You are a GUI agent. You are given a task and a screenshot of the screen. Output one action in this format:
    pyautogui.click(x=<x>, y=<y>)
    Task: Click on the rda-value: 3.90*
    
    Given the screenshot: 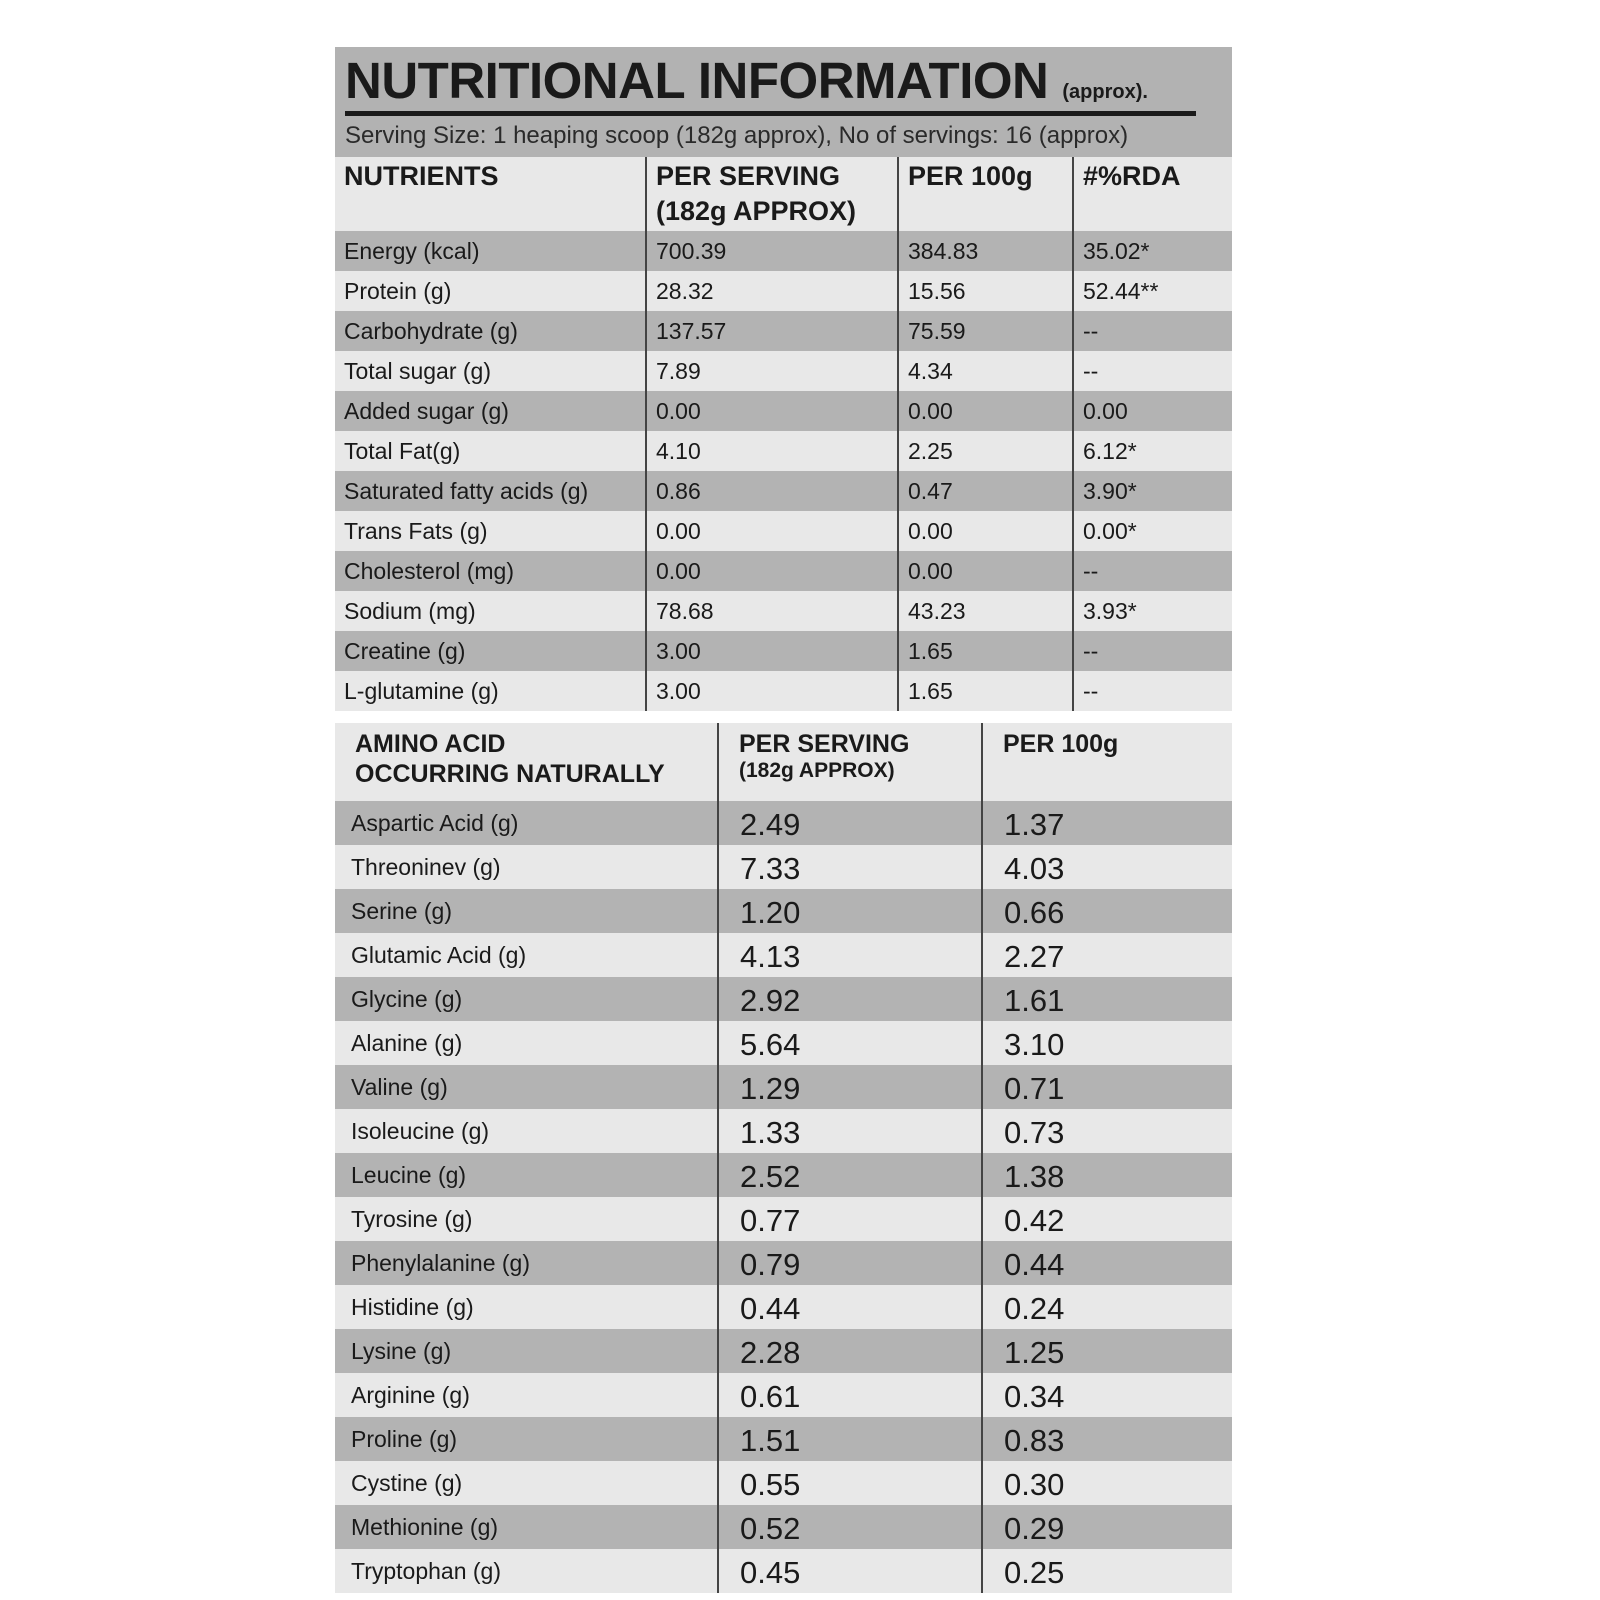 What is the action you would take?
    pyautogui.click(x=1152, y=491)
    